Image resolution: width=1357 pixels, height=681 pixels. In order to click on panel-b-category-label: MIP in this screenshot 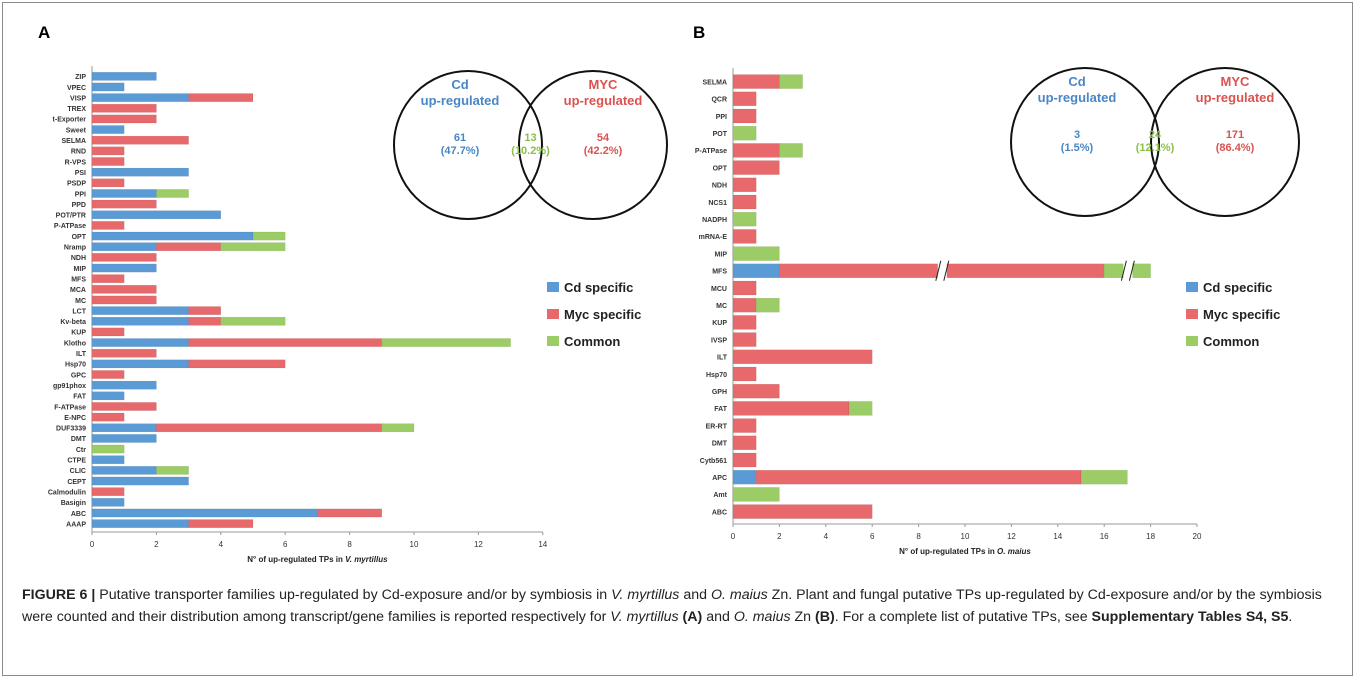, I will do `click(721, 254)`.